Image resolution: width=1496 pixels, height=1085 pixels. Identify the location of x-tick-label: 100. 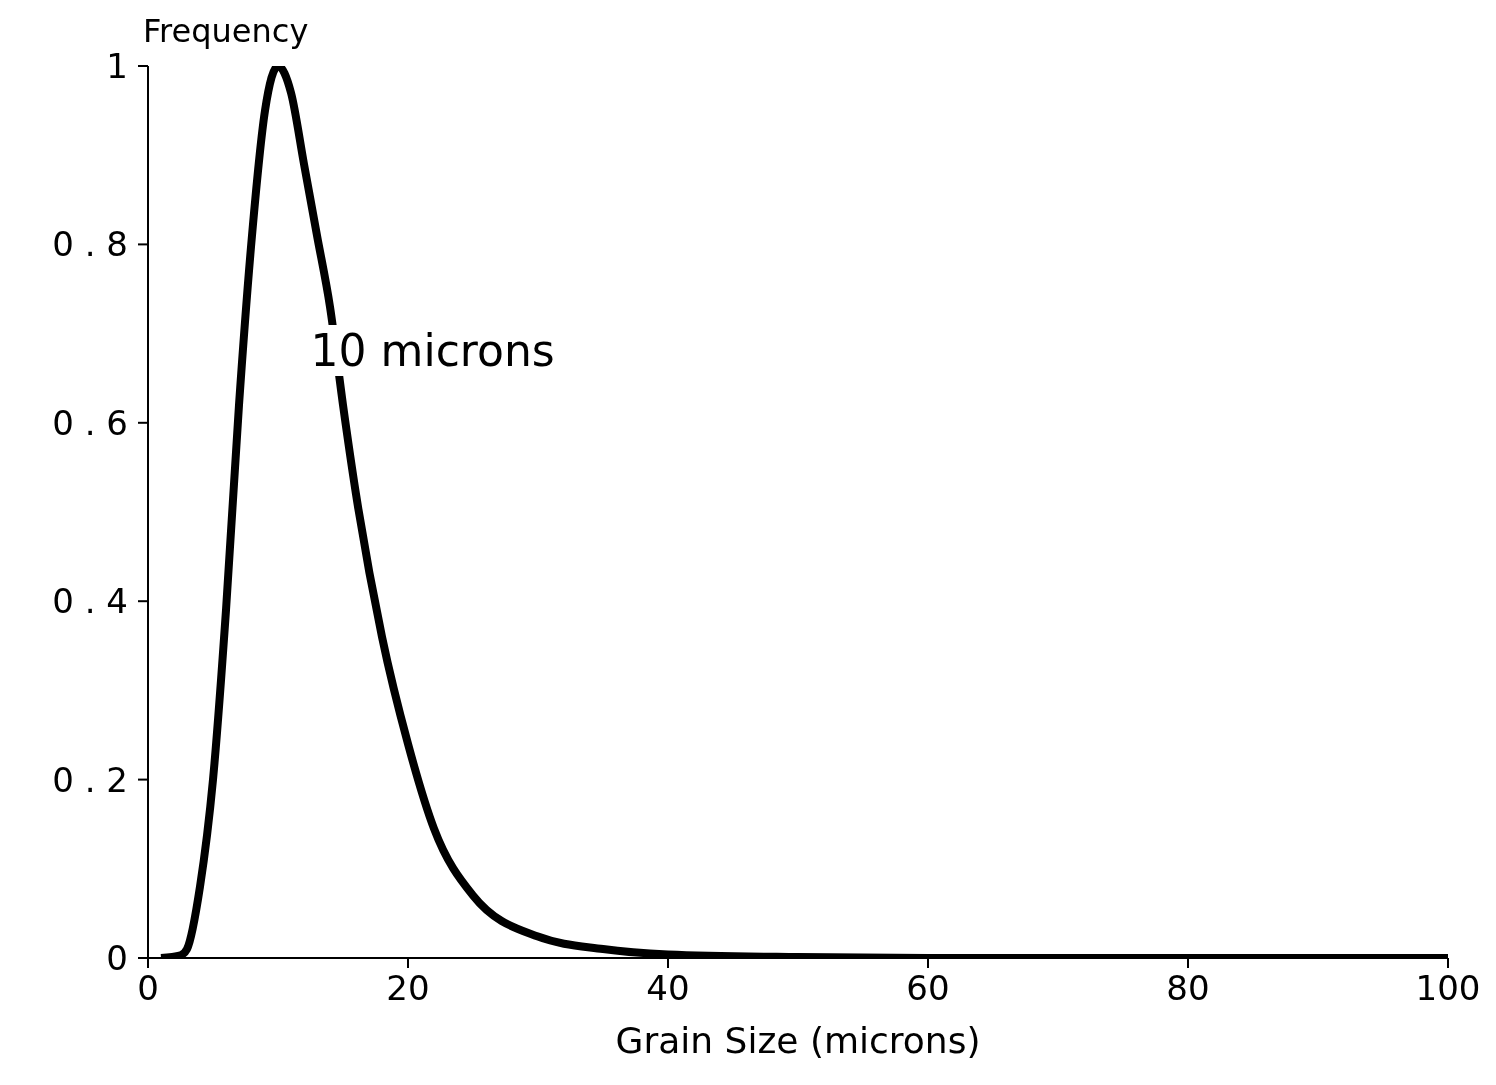
(1448, 988).